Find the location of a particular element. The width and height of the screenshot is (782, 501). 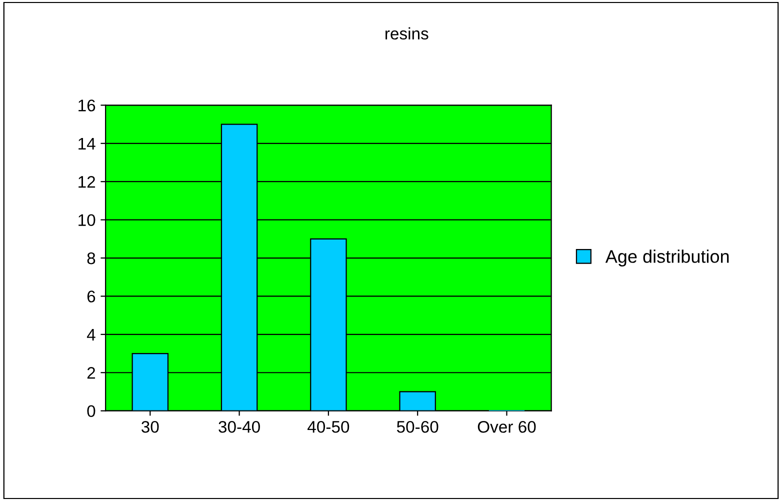

x-tick-label: 30 is located at coordinates (150, 426).